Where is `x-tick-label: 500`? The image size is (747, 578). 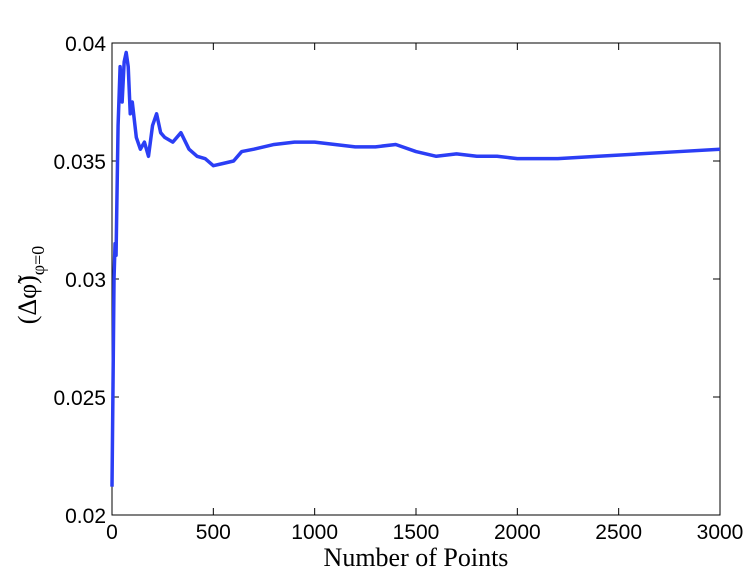 x-tick-label: 500 is located at coordinates (213, 532).